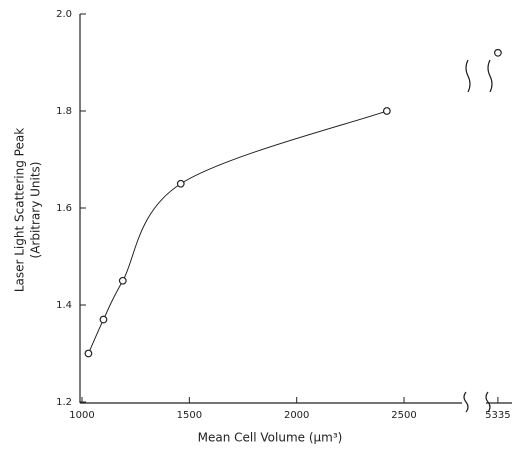 The height and width of the screenshot is (458, 517). Describe the element at coordinates (497, 415) in the screenshot. I see `x-tick-label: 5335` at that location.